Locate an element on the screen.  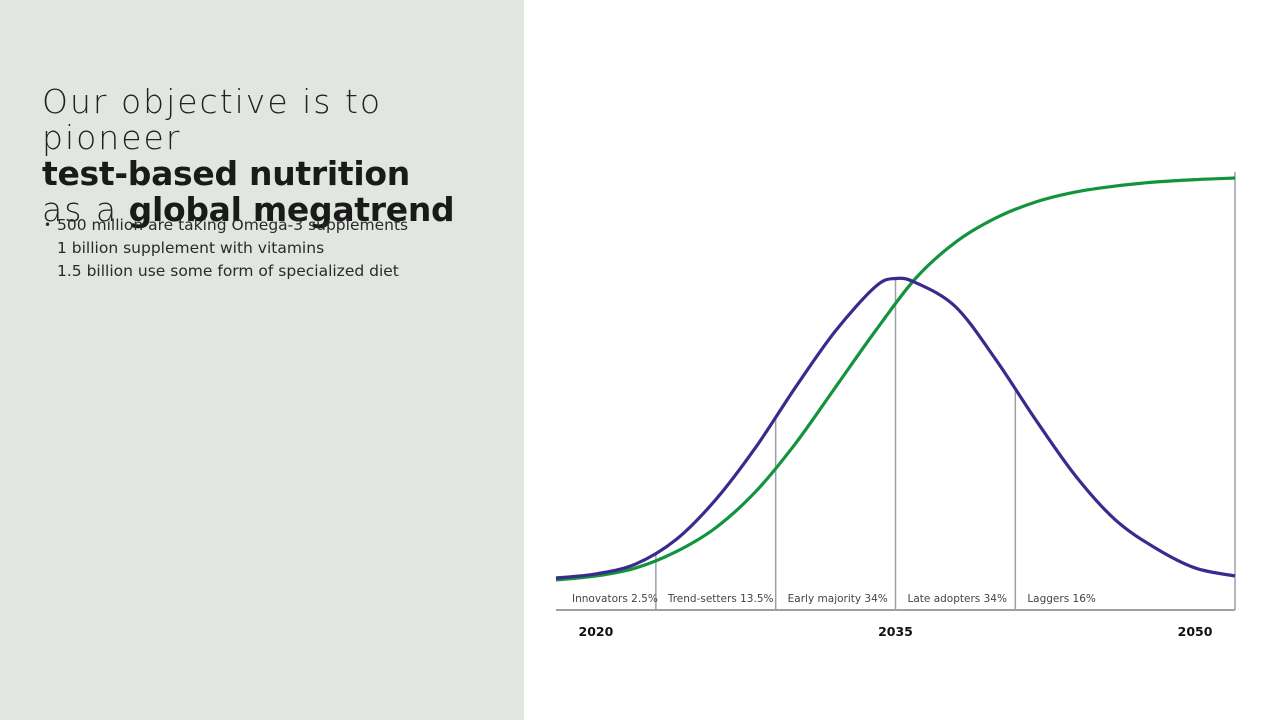
segment-label: Trend-setters 13.5% is located at coordinates (720, 599).